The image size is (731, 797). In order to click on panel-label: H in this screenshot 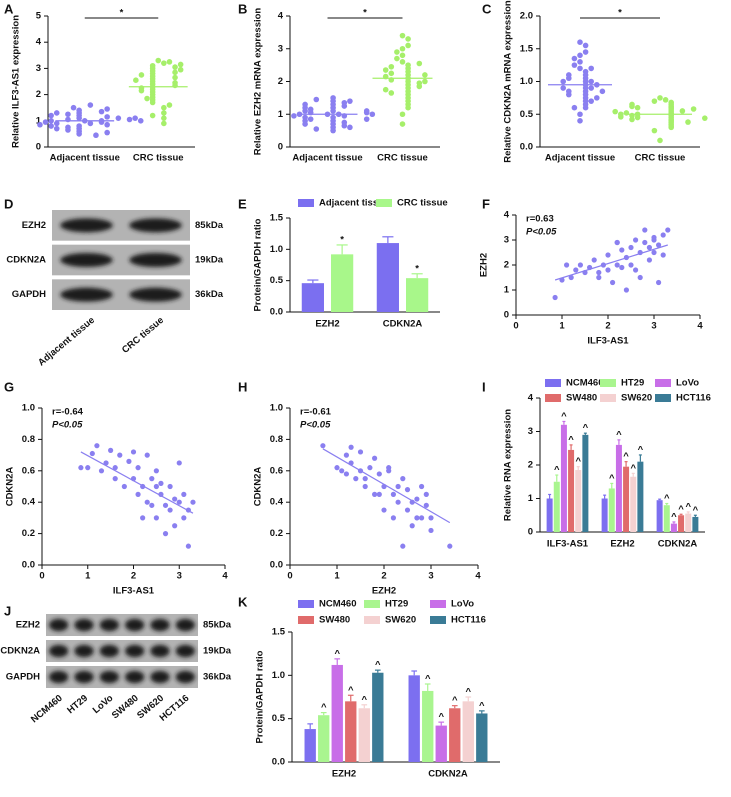, I will do `click(242, 386)`.